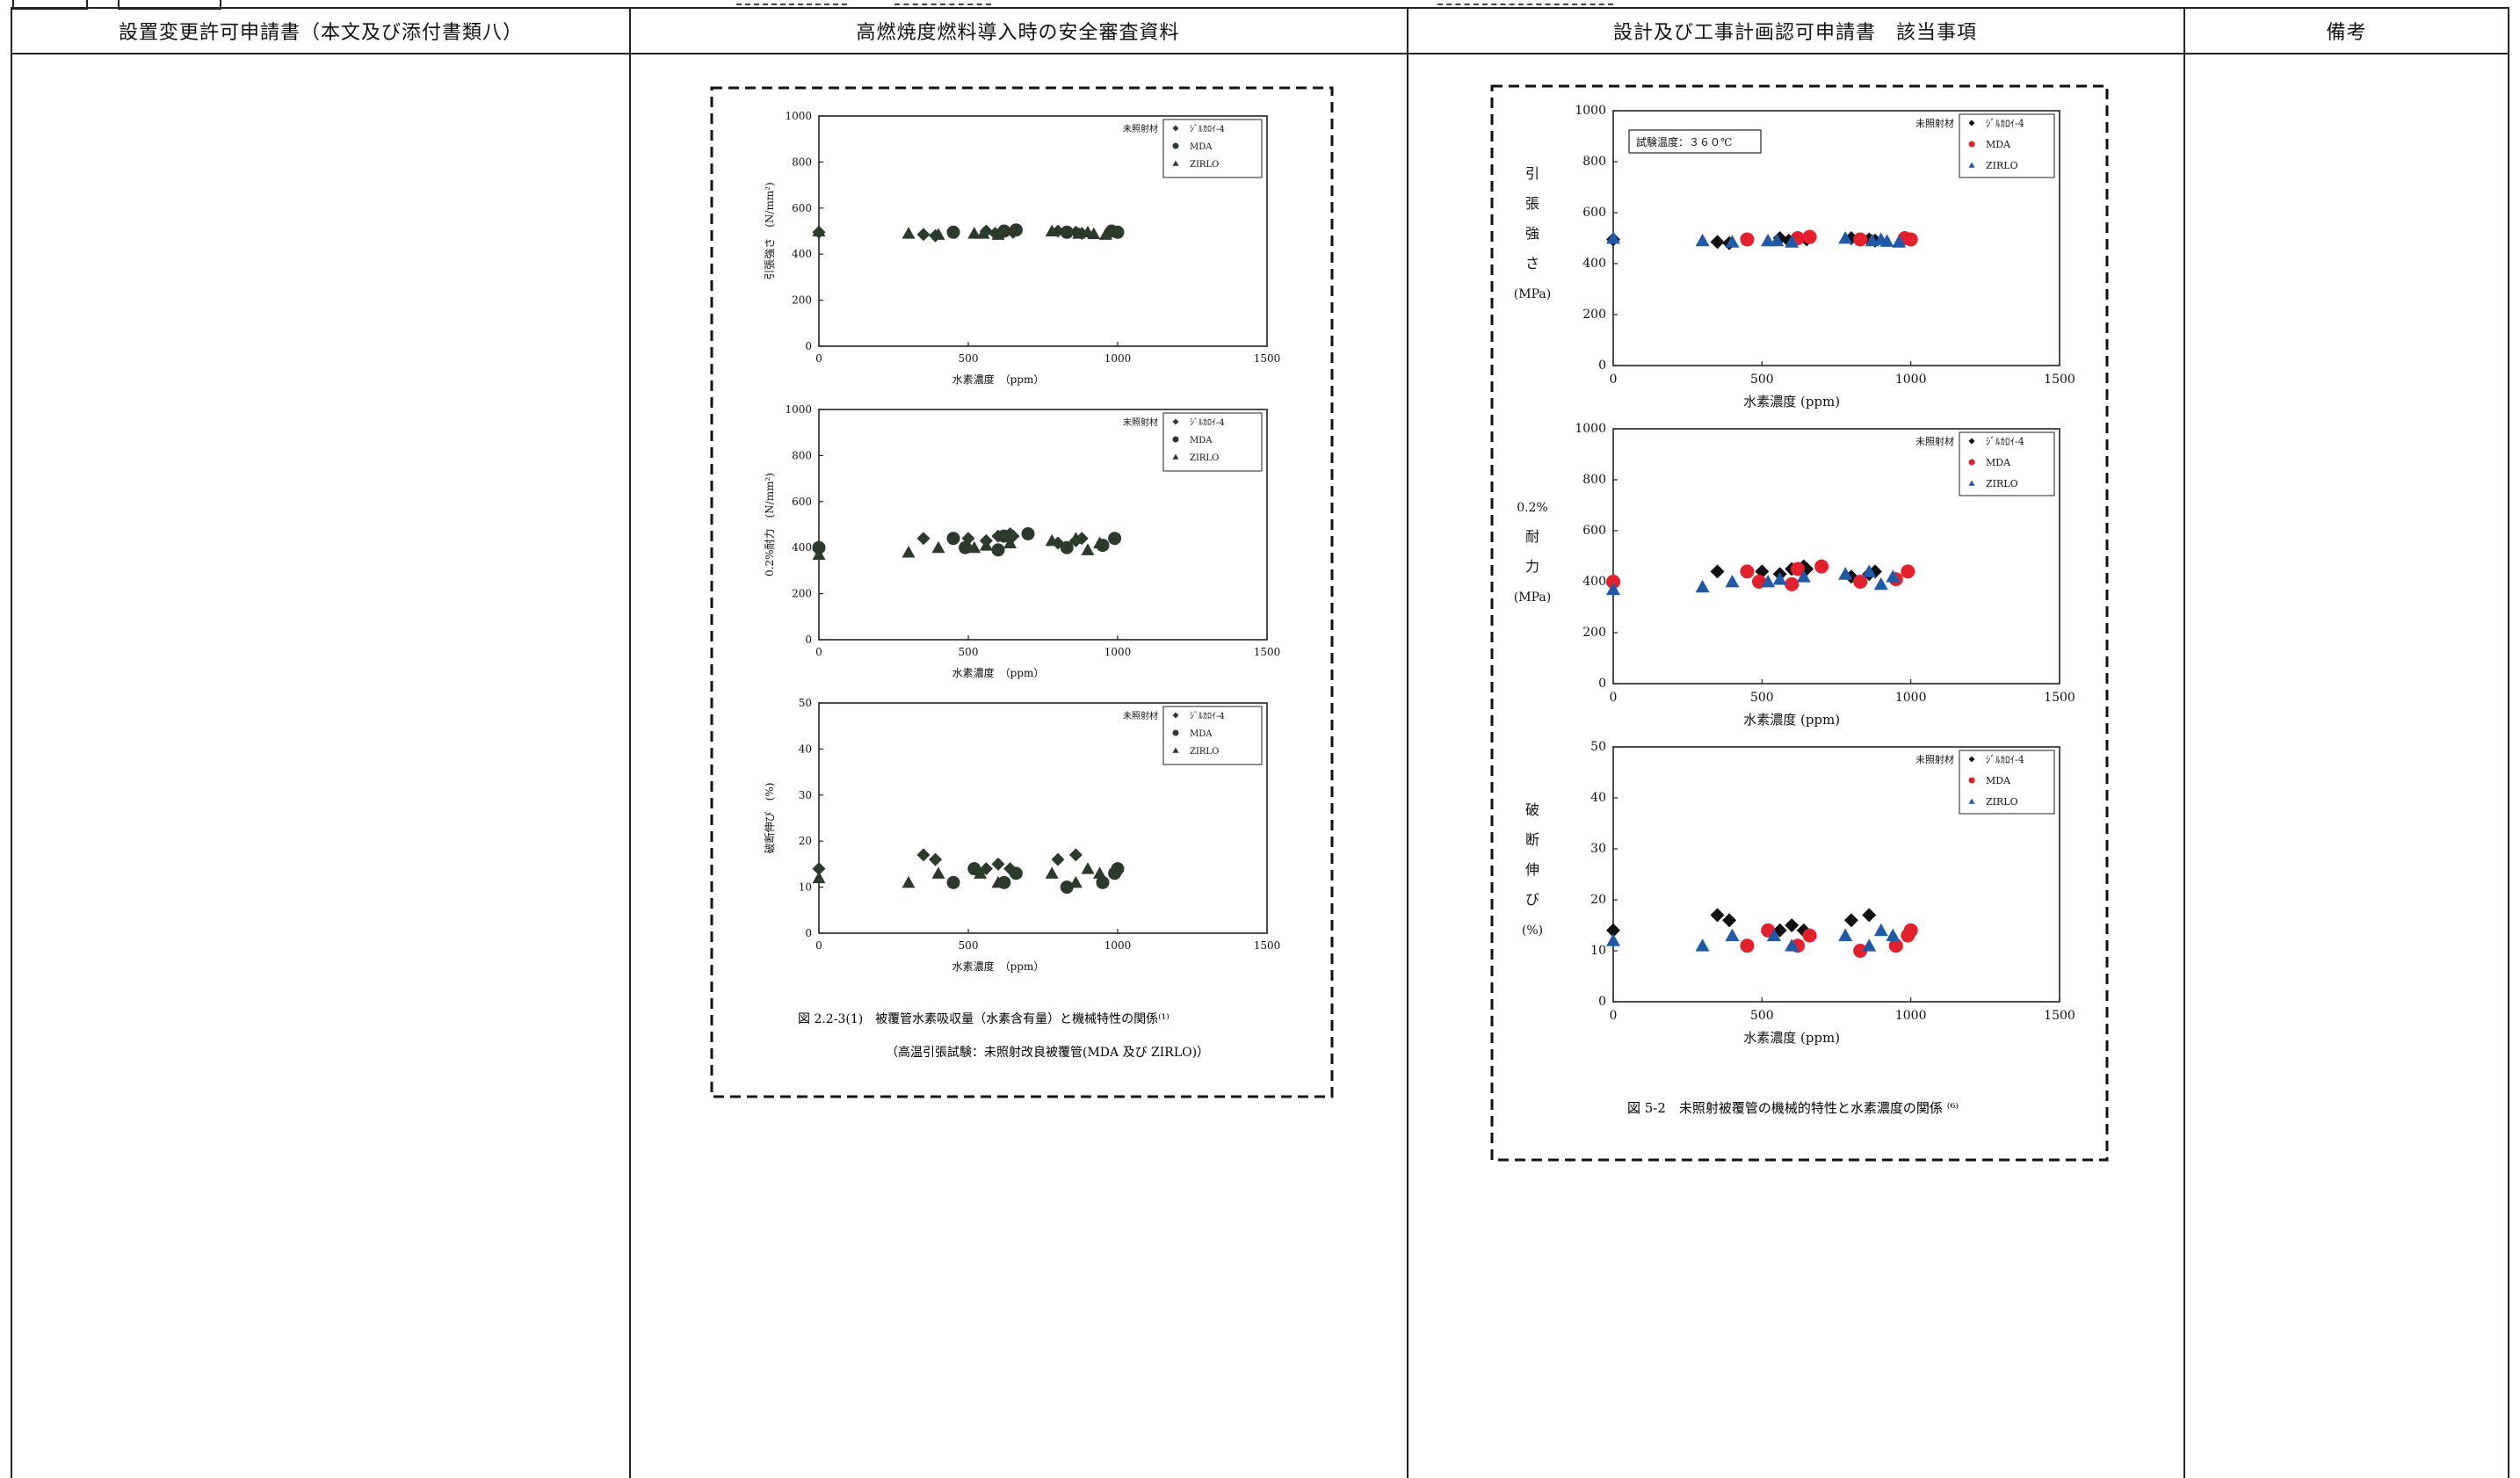  I want to click on figure-caption: 図 2.2-3(1) 被覆管水素吸収量（水素含有量）と機械特性の関係⁽¹⁾, so click(983, 1019).